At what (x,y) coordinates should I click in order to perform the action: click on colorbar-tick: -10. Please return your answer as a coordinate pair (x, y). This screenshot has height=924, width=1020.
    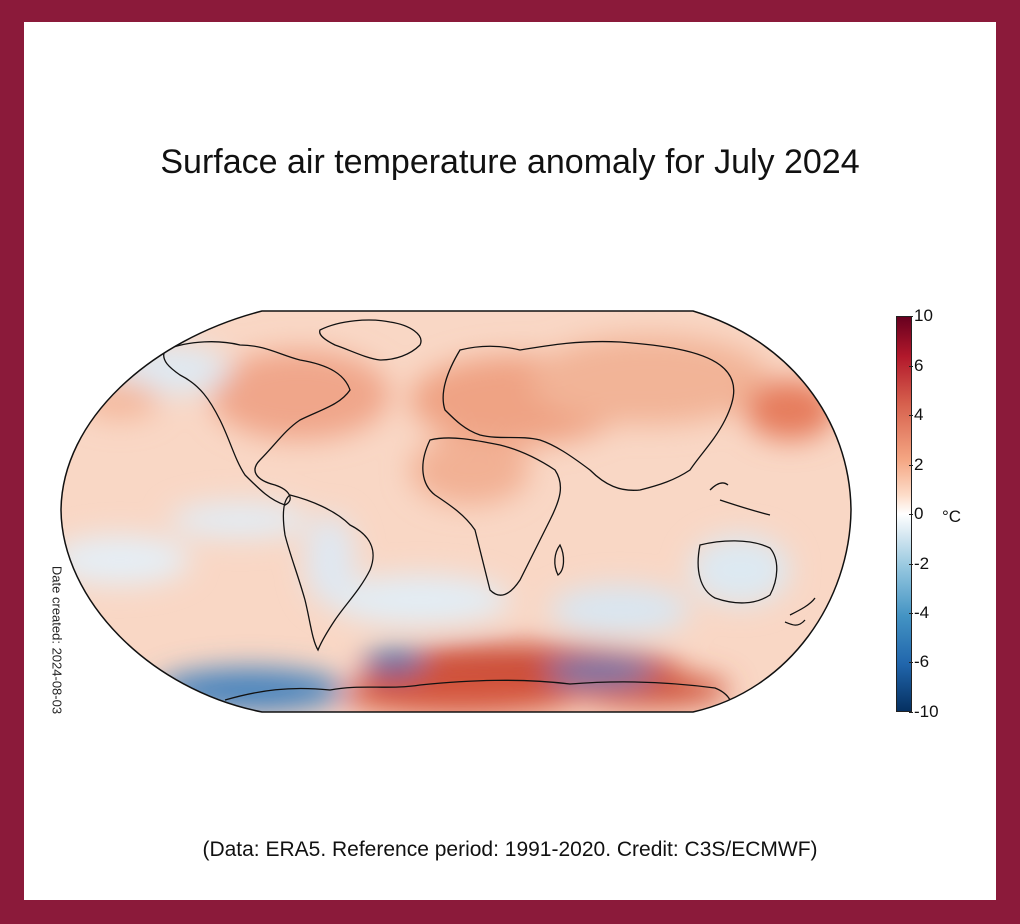
    Looking at the image, I should click on (924, 711).